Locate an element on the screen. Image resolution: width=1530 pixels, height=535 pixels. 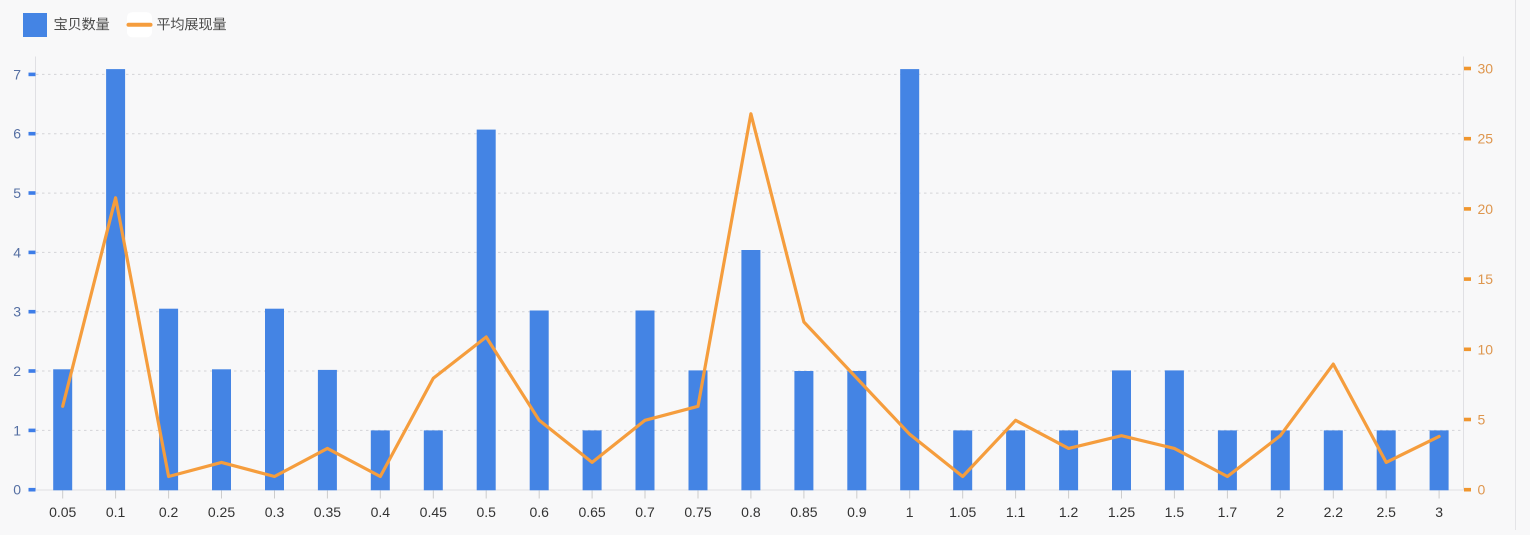
svg-text: 6 is located at coordinates (17, 134).